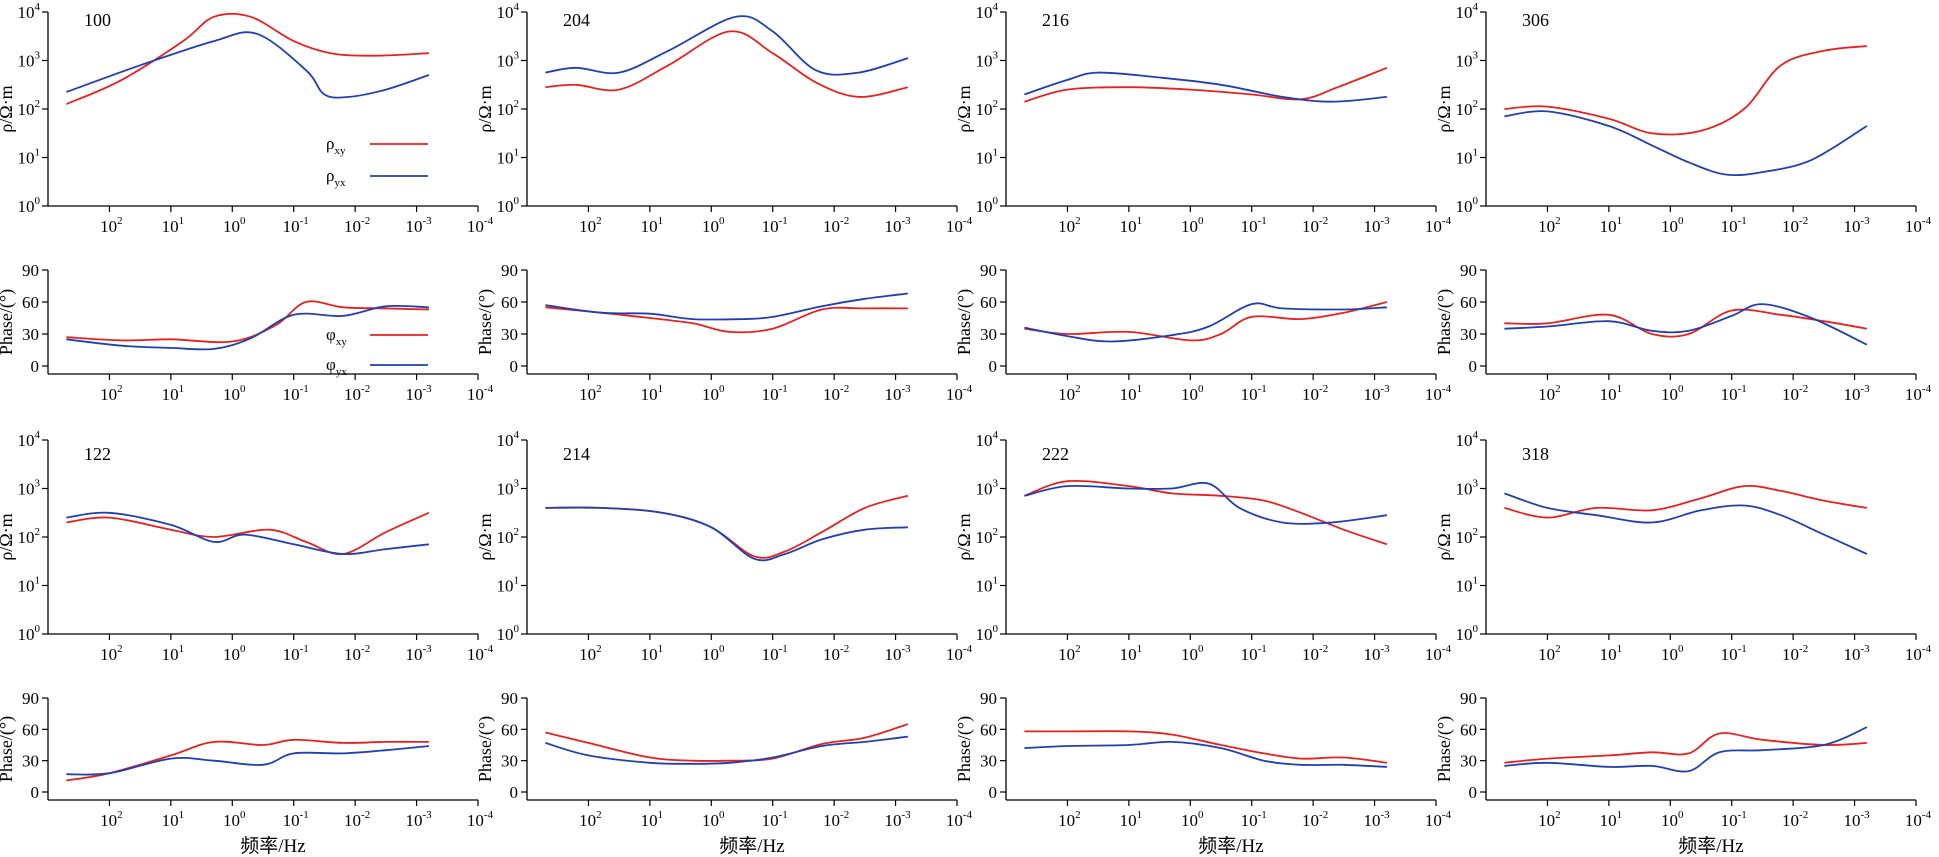 The image size is (1939, 857). I want to click on legend-subscript: yx, so click(342, 372).